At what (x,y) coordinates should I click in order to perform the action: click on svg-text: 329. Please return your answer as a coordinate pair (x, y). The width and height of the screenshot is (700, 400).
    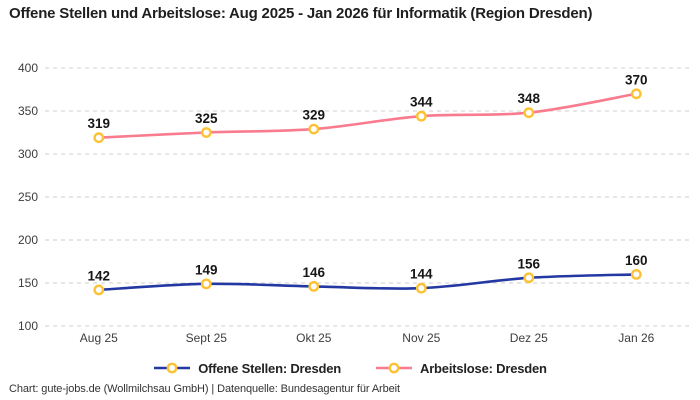
    Looking at the image, I should click on (314, 115).